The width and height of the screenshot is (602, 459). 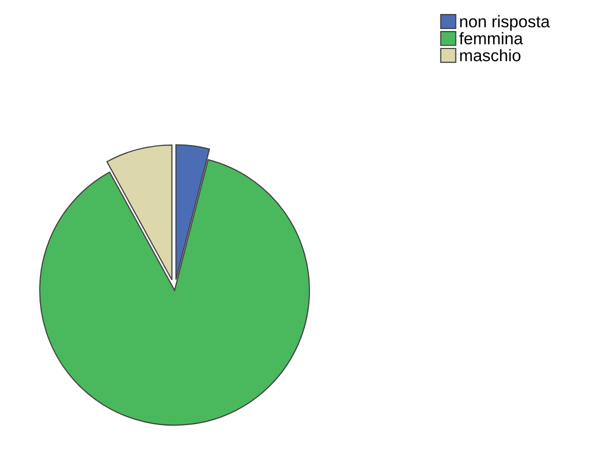 What do you see at coordinates (490, 55) in the screenshot?
I see `legend-label: maschio` at bounding box center [490, 55].